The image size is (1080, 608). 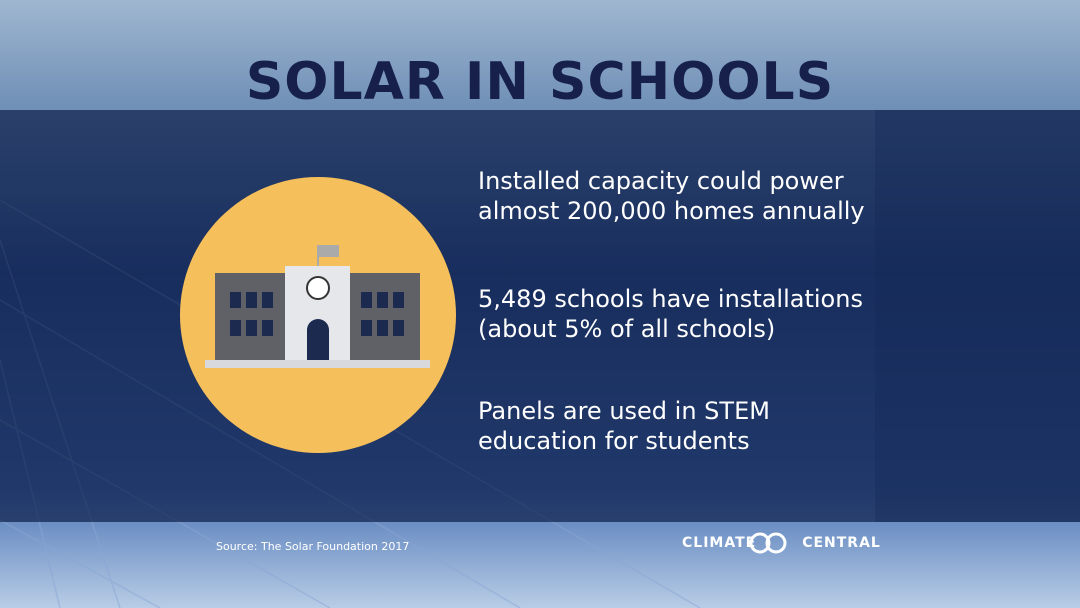 I want to click on fact-line: (about 5% of all schools), so click(x=627, y=329).